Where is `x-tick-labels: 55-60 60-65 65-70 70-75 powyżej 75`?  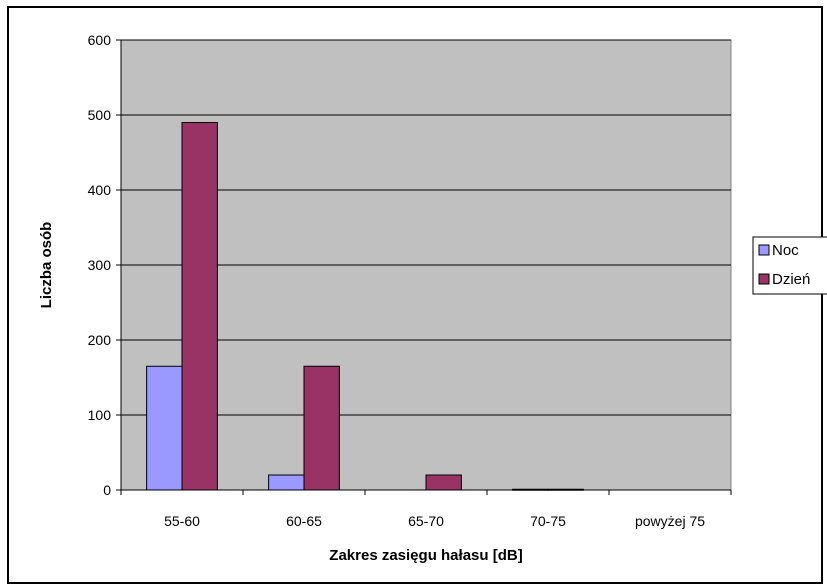
x-tick-labels: 55-60 60-65 65-70 70-75 powyżej 75 is located at coordinates (434, 521).